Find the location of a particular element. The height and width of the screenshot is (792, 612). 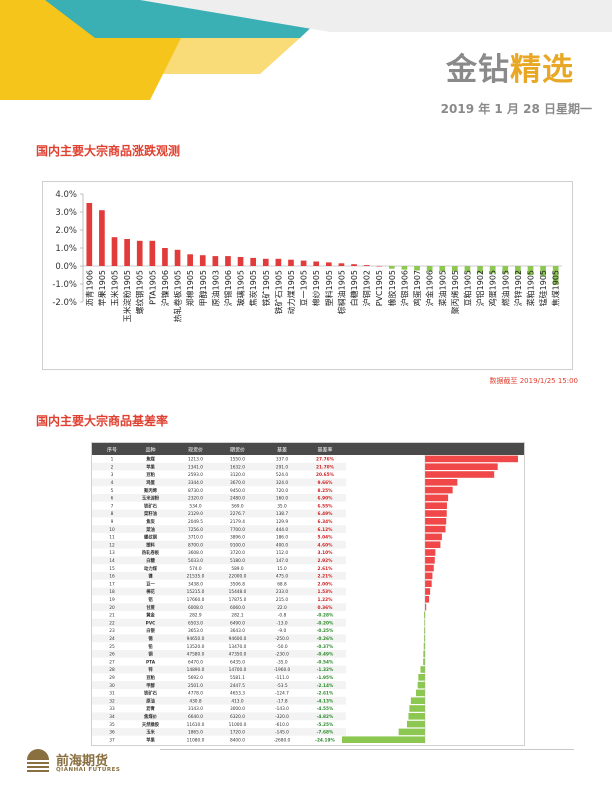

x-tick-label: 锰硅1905 is located at coordinates (543, 288).